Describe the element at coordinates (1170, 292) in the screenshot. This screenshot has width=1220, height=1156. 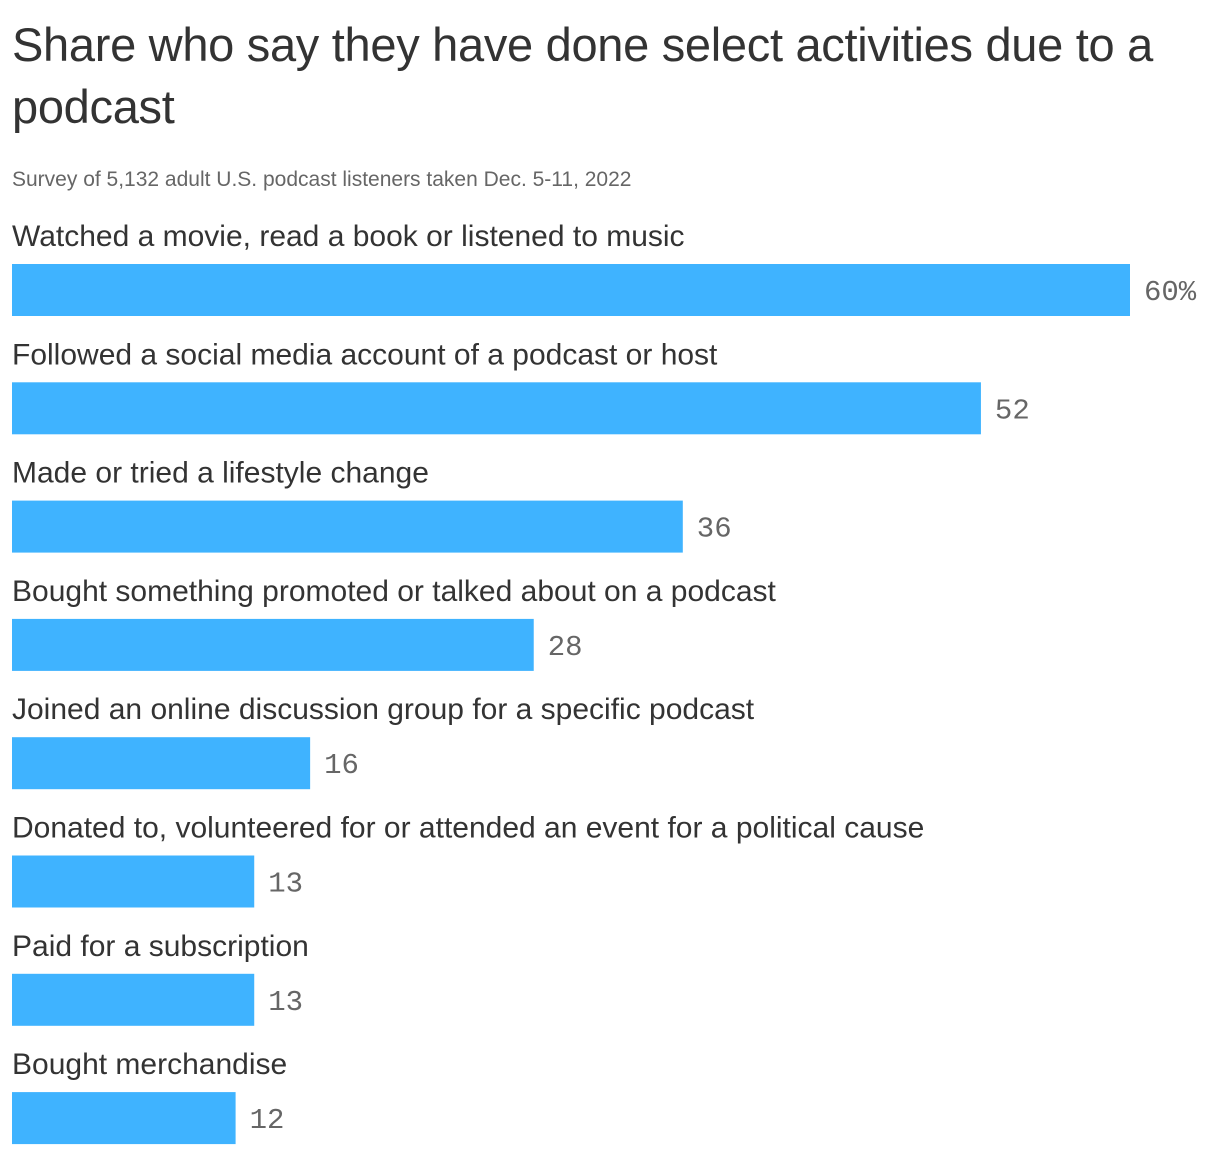
I see `value-label: 60%` at that location.